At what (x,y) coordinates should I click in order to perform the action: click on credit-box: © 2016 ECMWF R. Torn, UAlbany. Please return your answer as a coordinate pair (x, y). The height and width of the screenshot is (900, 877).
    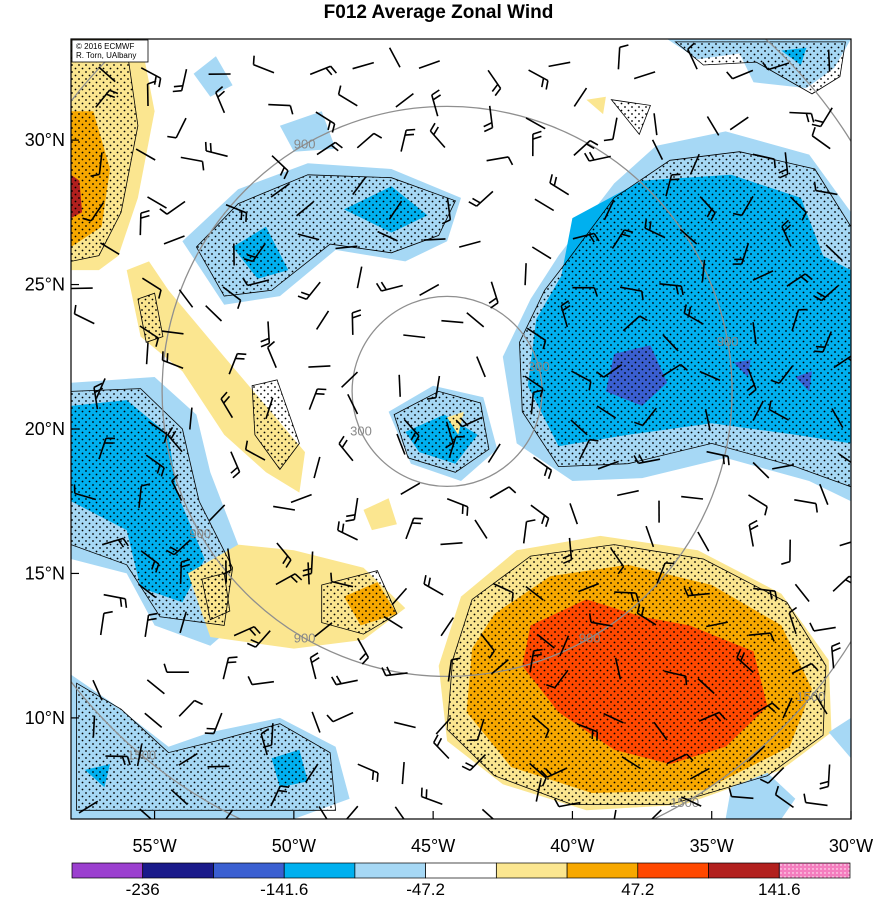
    Looking at the image, I should click on (110, 51).